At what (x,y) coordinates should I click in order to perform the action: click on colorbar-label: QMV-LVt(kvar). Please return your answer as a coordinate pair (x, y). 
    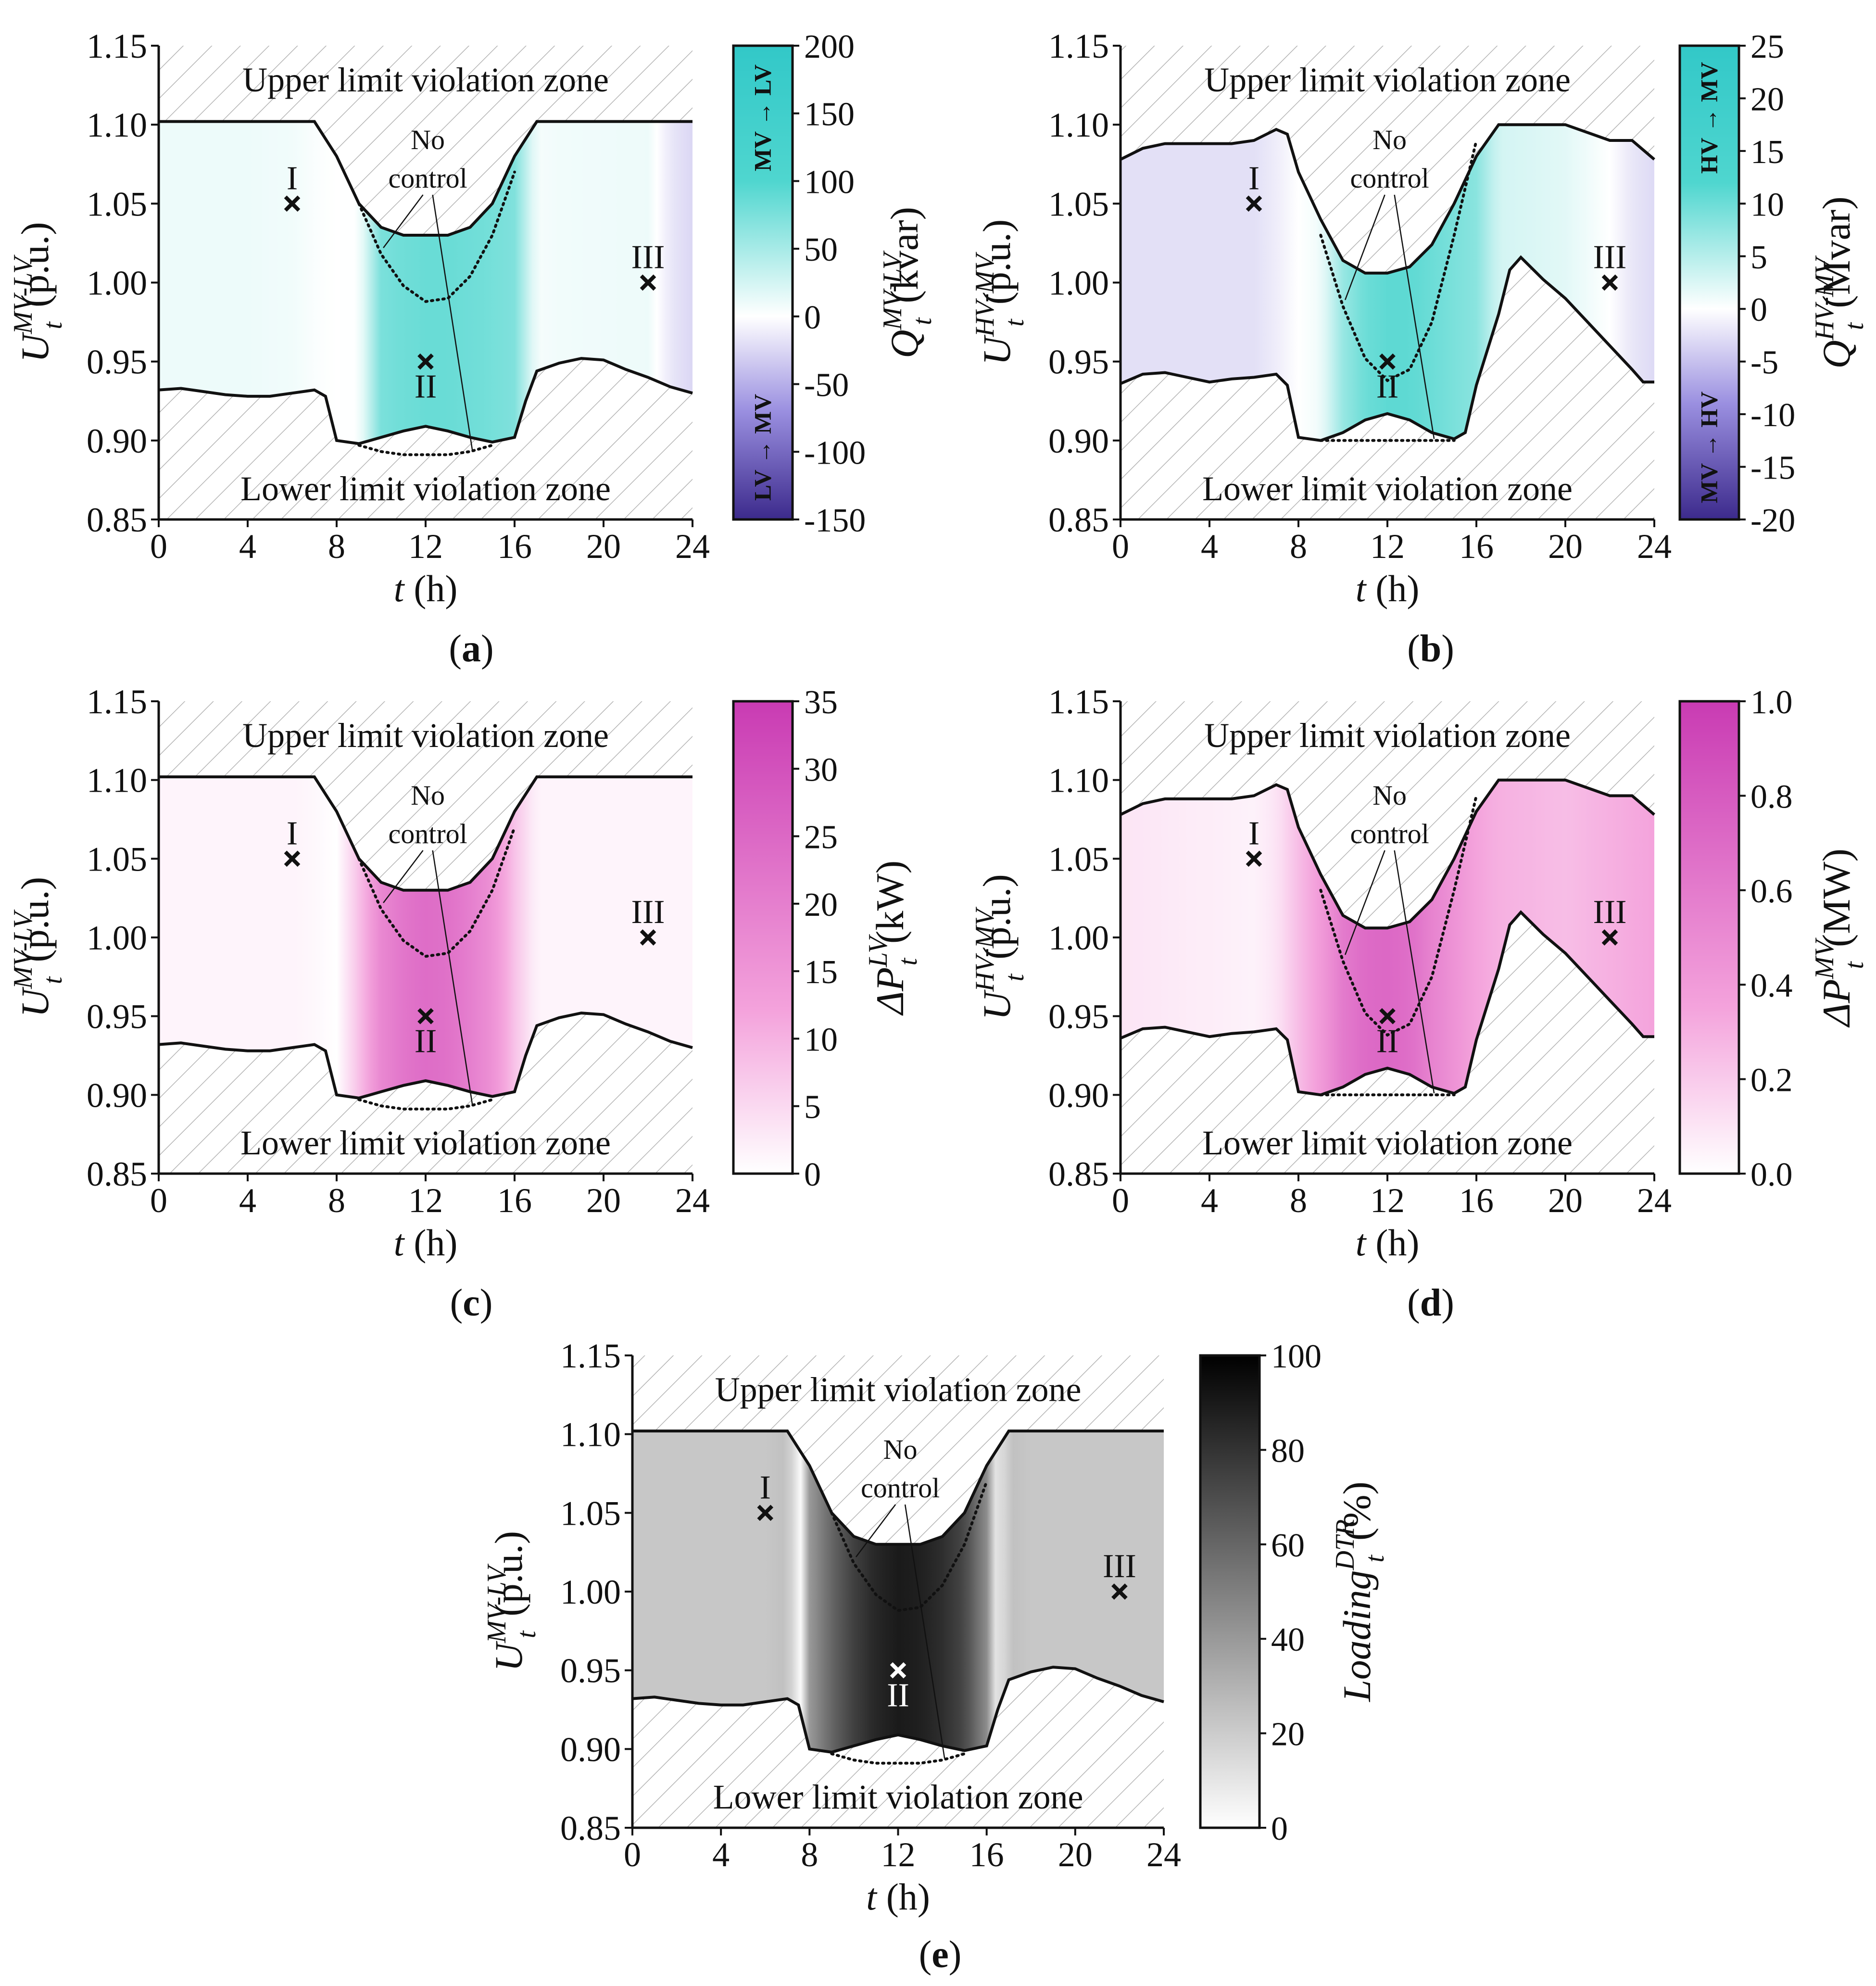
    Looking at the image, I should click on (908, 282).